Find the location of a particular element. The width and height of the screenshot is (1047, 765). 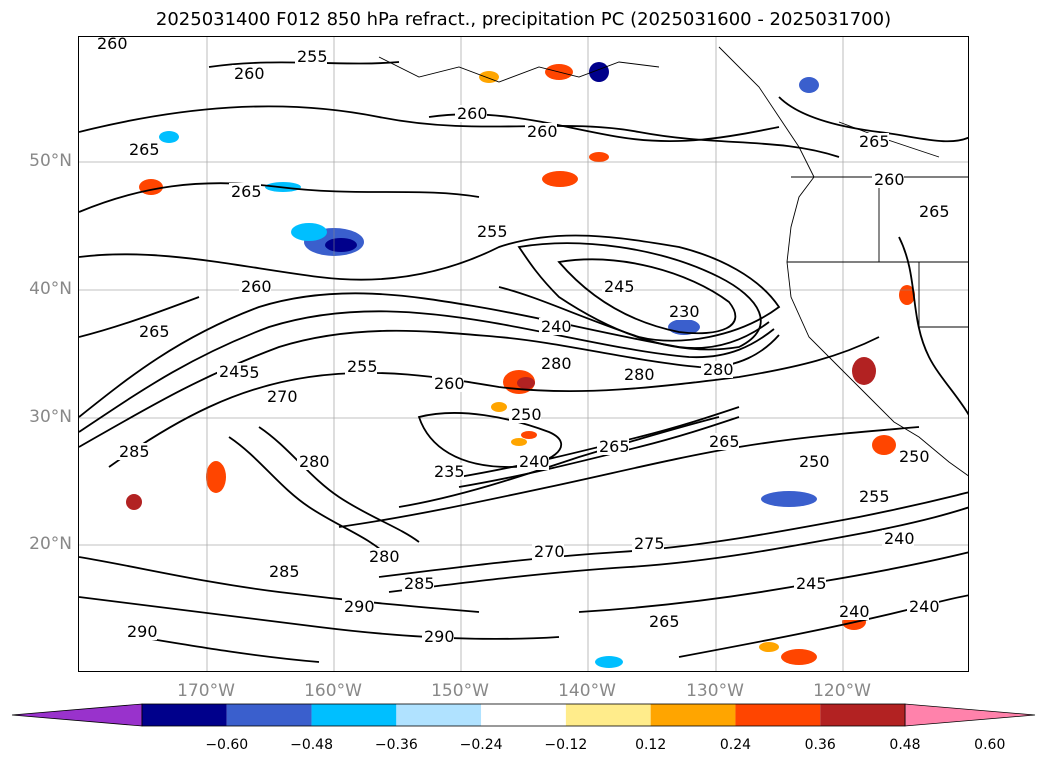

lat-label-40n: 40°N is located at coordinates (50, 289).